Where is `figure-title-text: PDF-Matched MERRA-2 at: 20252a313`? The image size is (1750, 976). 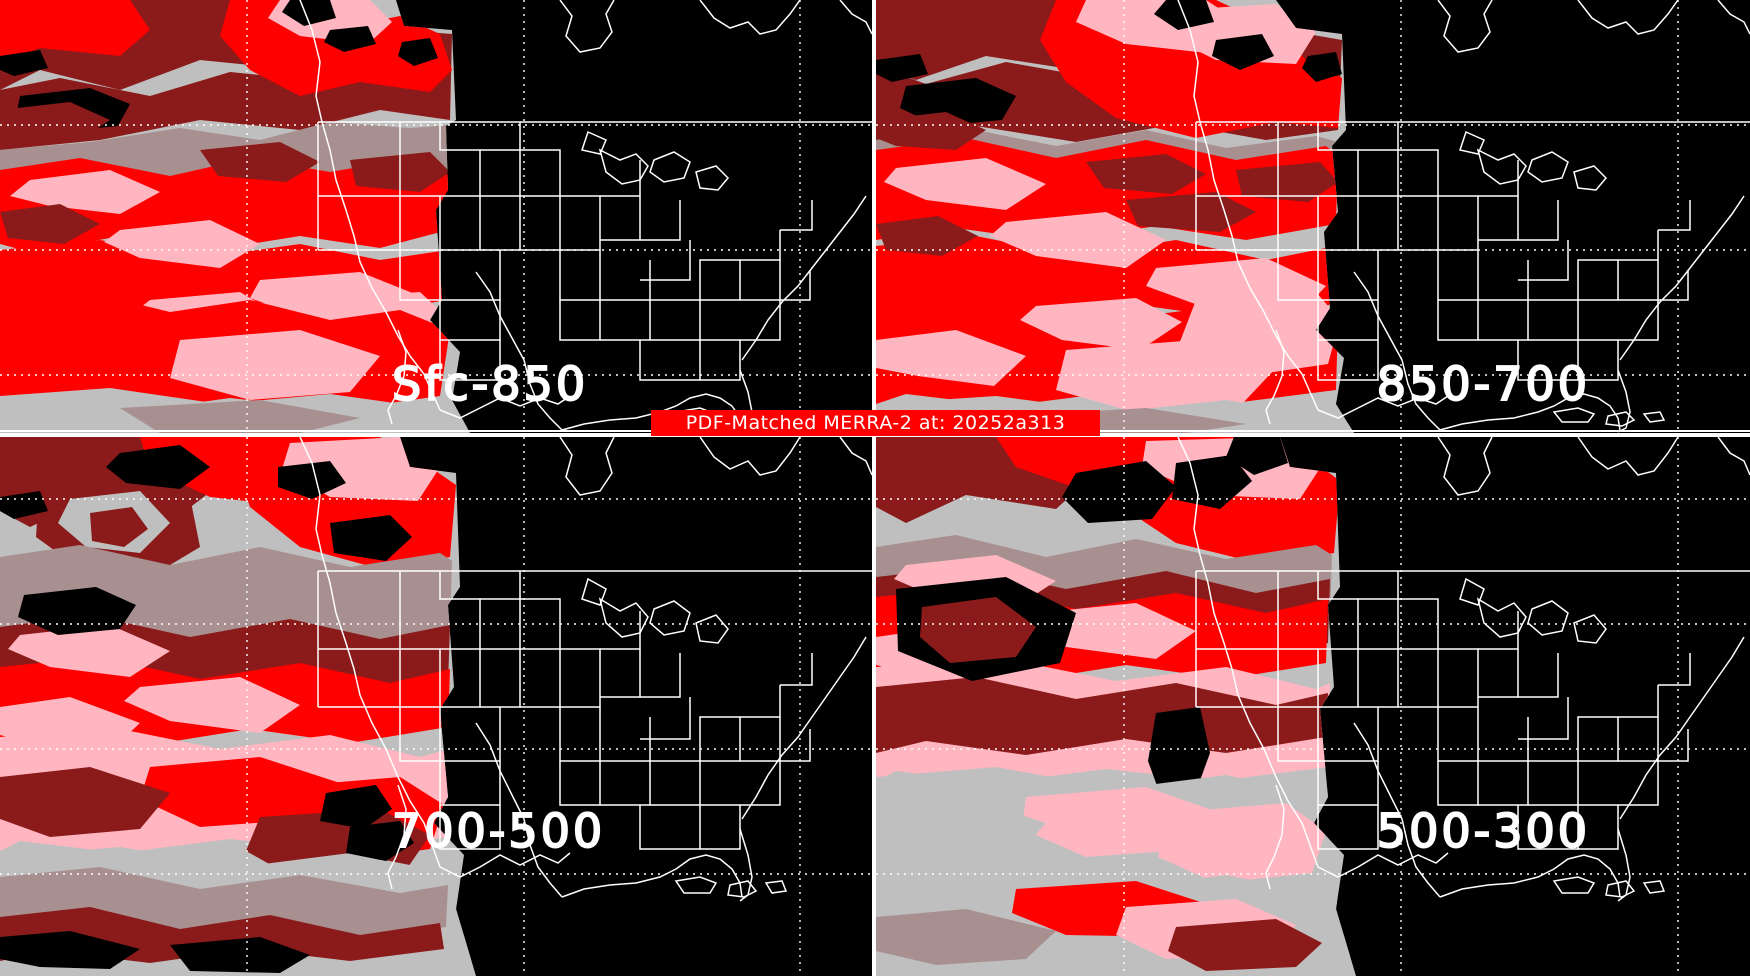
figure-title-text: PDF-Matched MERRA-2 at: 20252a313 is located at coordinates (875, 422).